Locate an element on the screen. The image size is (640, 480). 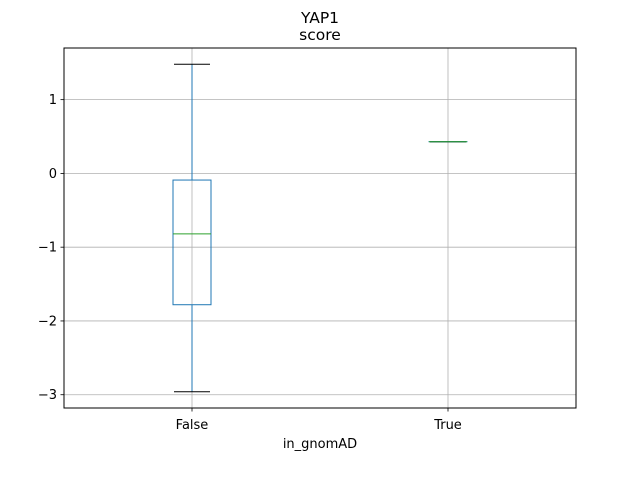
x-tick-label: True is located at coordinates (447, 425).